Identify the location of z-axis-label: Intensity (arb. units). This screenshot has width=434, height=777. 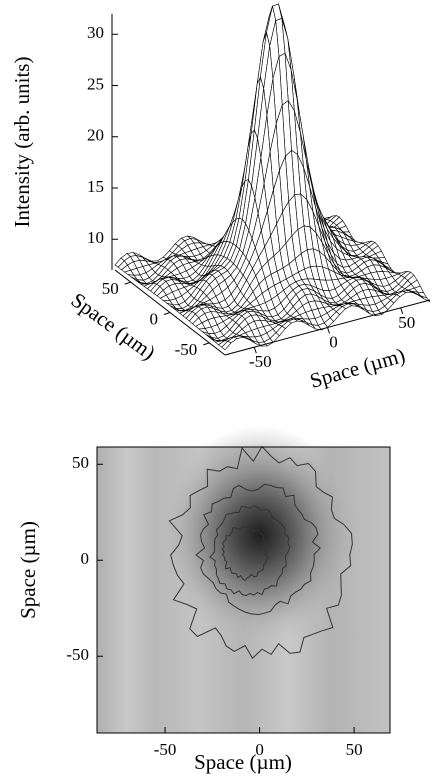
(22, 142).